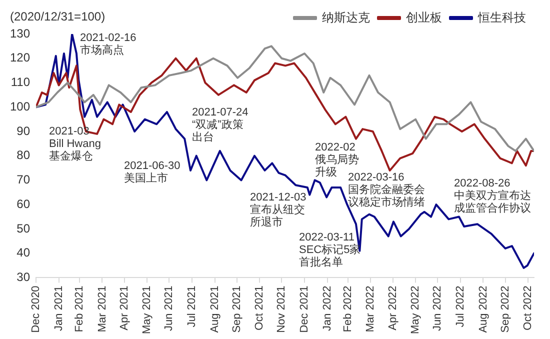 The height and width of the screenshot is (339, 550). What do you see at coordinates (79, 309) in the screenshot?
I see `x-tick-label: Feb 2021` at bounding box center [79, 309].